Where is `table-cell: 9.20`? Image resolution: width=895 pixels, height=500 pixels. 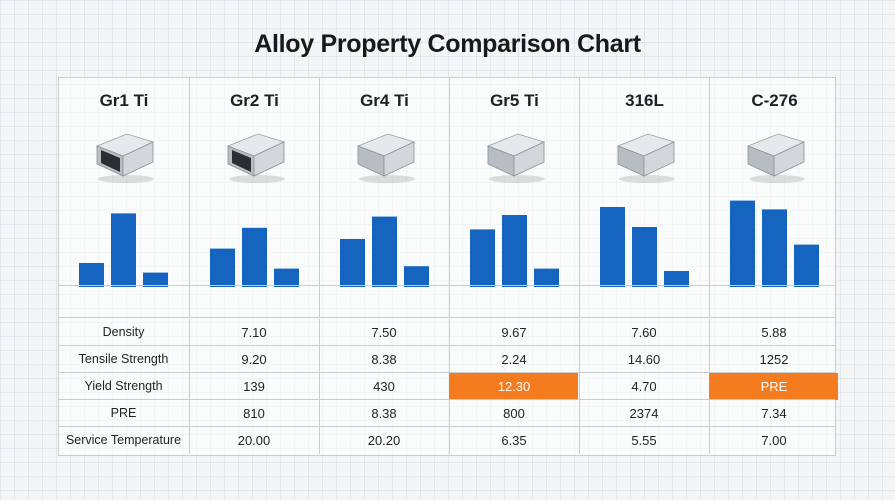 table-cell: 9.20 is located at coordinates (253, 359).